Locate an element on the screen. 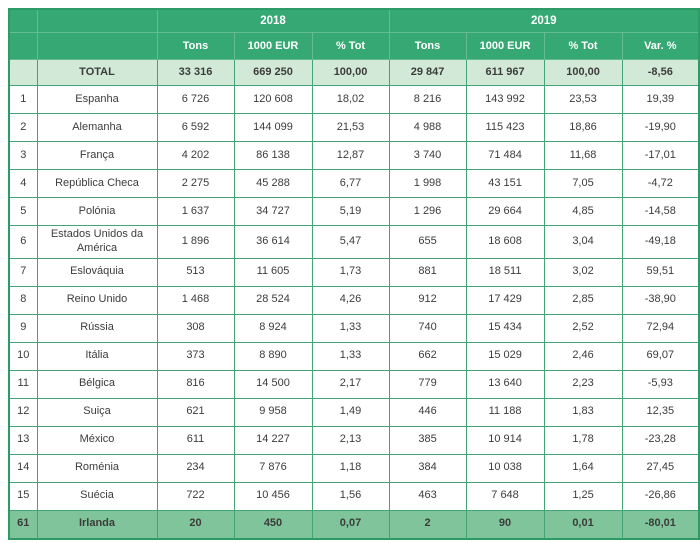 Image resolution: width=700 pixels, height=543 pixels. value-cell: 373 is located at coordinates (195, 356).